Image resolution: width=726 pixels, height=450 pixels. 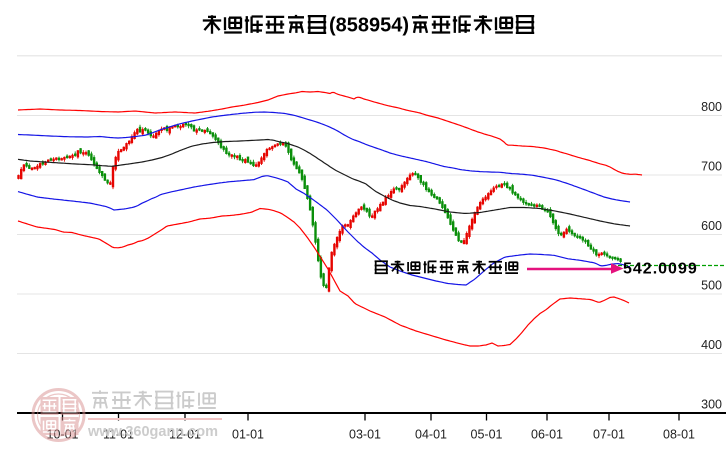 I want to click on svg-text: 542.0099, so click(x=660, y=269).